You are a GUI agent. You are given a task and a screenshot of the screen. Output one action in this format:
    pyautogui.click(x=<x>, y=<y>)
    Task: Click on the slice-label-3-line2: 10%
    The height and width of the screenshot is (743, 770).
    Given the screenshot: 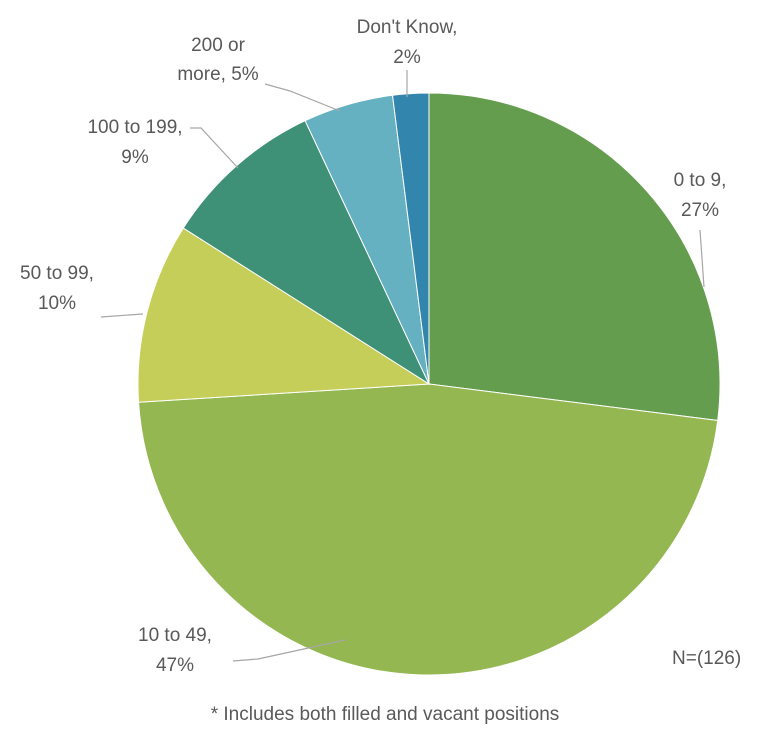 What is the action you would take?
    pyautogui.click(x=57, y=303)
    